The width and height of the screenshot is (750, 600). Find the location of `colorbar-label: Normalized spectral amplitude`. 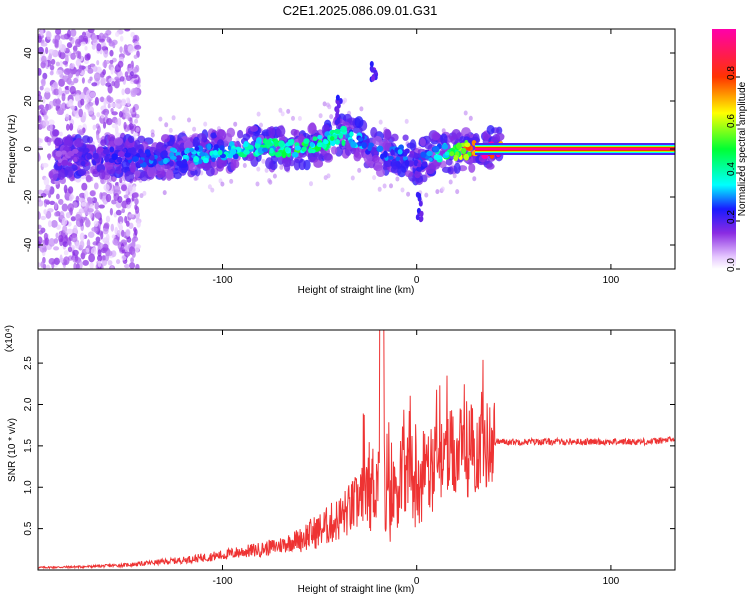

colorbar-label: Normalized spectral amplitude is located at coordinates (742, 148).